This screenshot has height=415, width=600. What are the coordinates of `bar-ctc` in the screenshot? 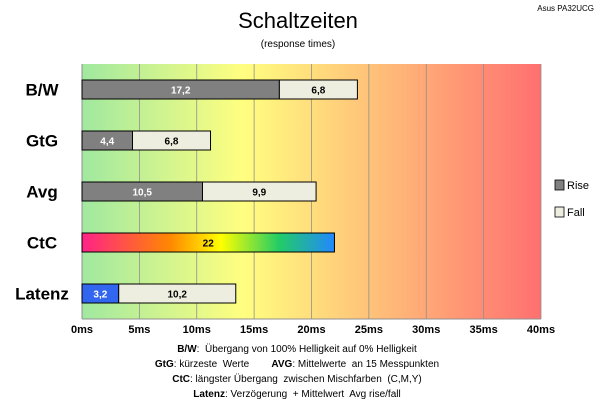 It's located at (208, 242).